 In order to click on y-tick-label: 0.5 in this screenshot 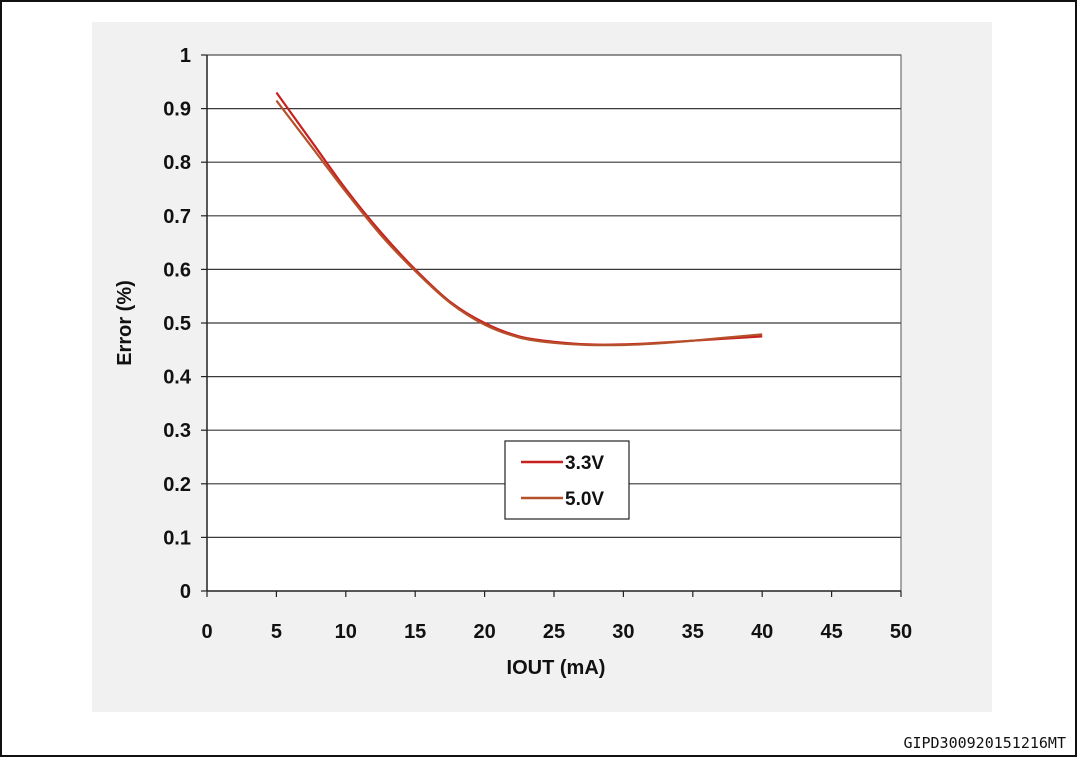, I will do `click(177, 324)`.